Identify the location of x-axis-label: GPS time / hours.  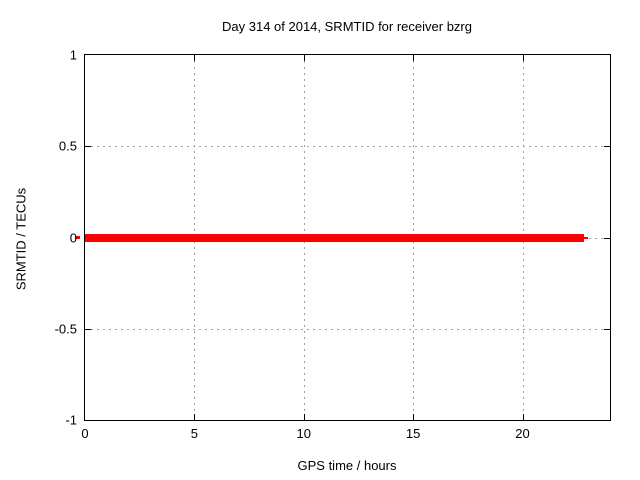
(347, 465).